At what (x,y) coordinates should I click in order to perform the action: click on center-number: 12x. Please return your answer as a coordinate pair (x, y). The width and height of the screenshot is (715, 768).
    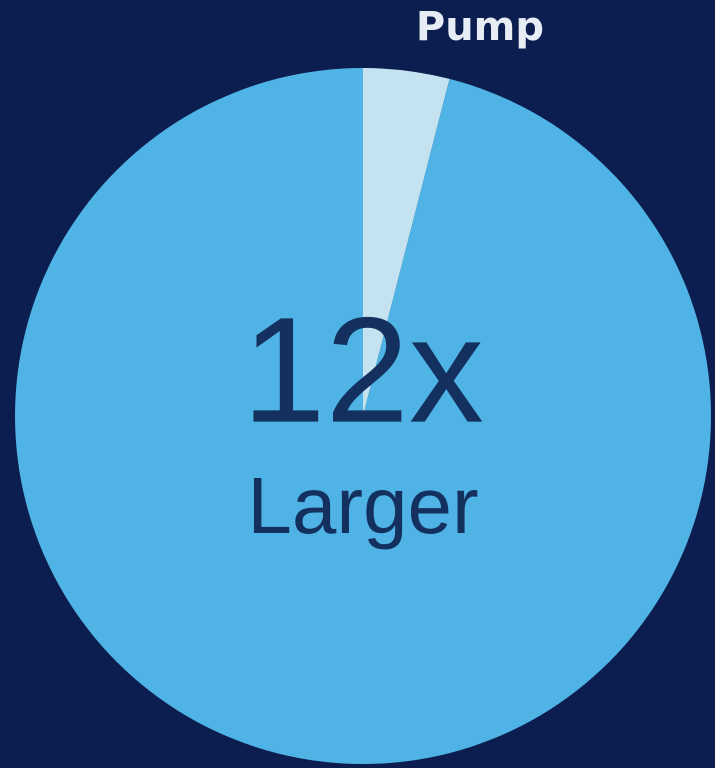
    Looking at the image, I should click on (363, 370).